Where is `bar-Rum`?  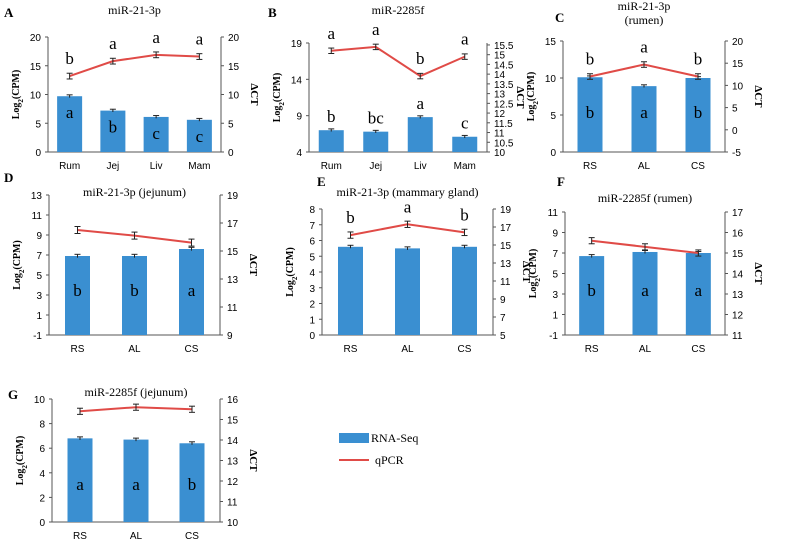 bar-Rum is located at coordinates (70, 124).